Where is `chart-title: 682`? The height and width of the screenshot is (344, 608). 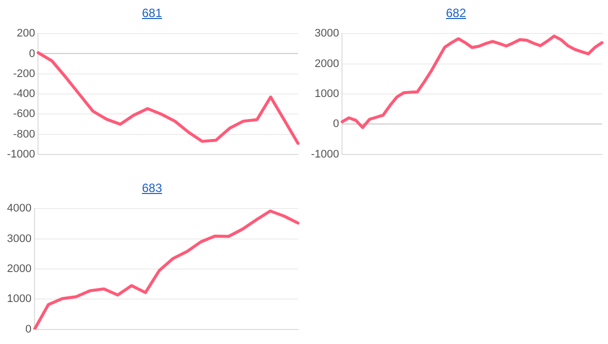 chart-title: 682 is located at coordinates (456, 13).